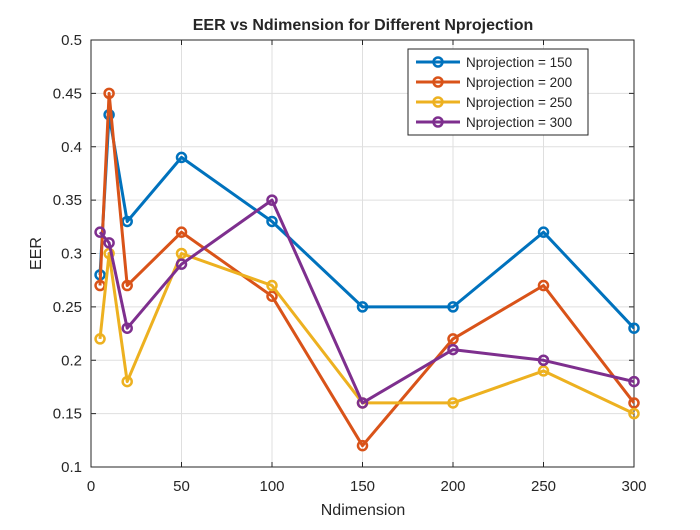  I want to click on y-tick-label: 0.45, so click(67, 93).